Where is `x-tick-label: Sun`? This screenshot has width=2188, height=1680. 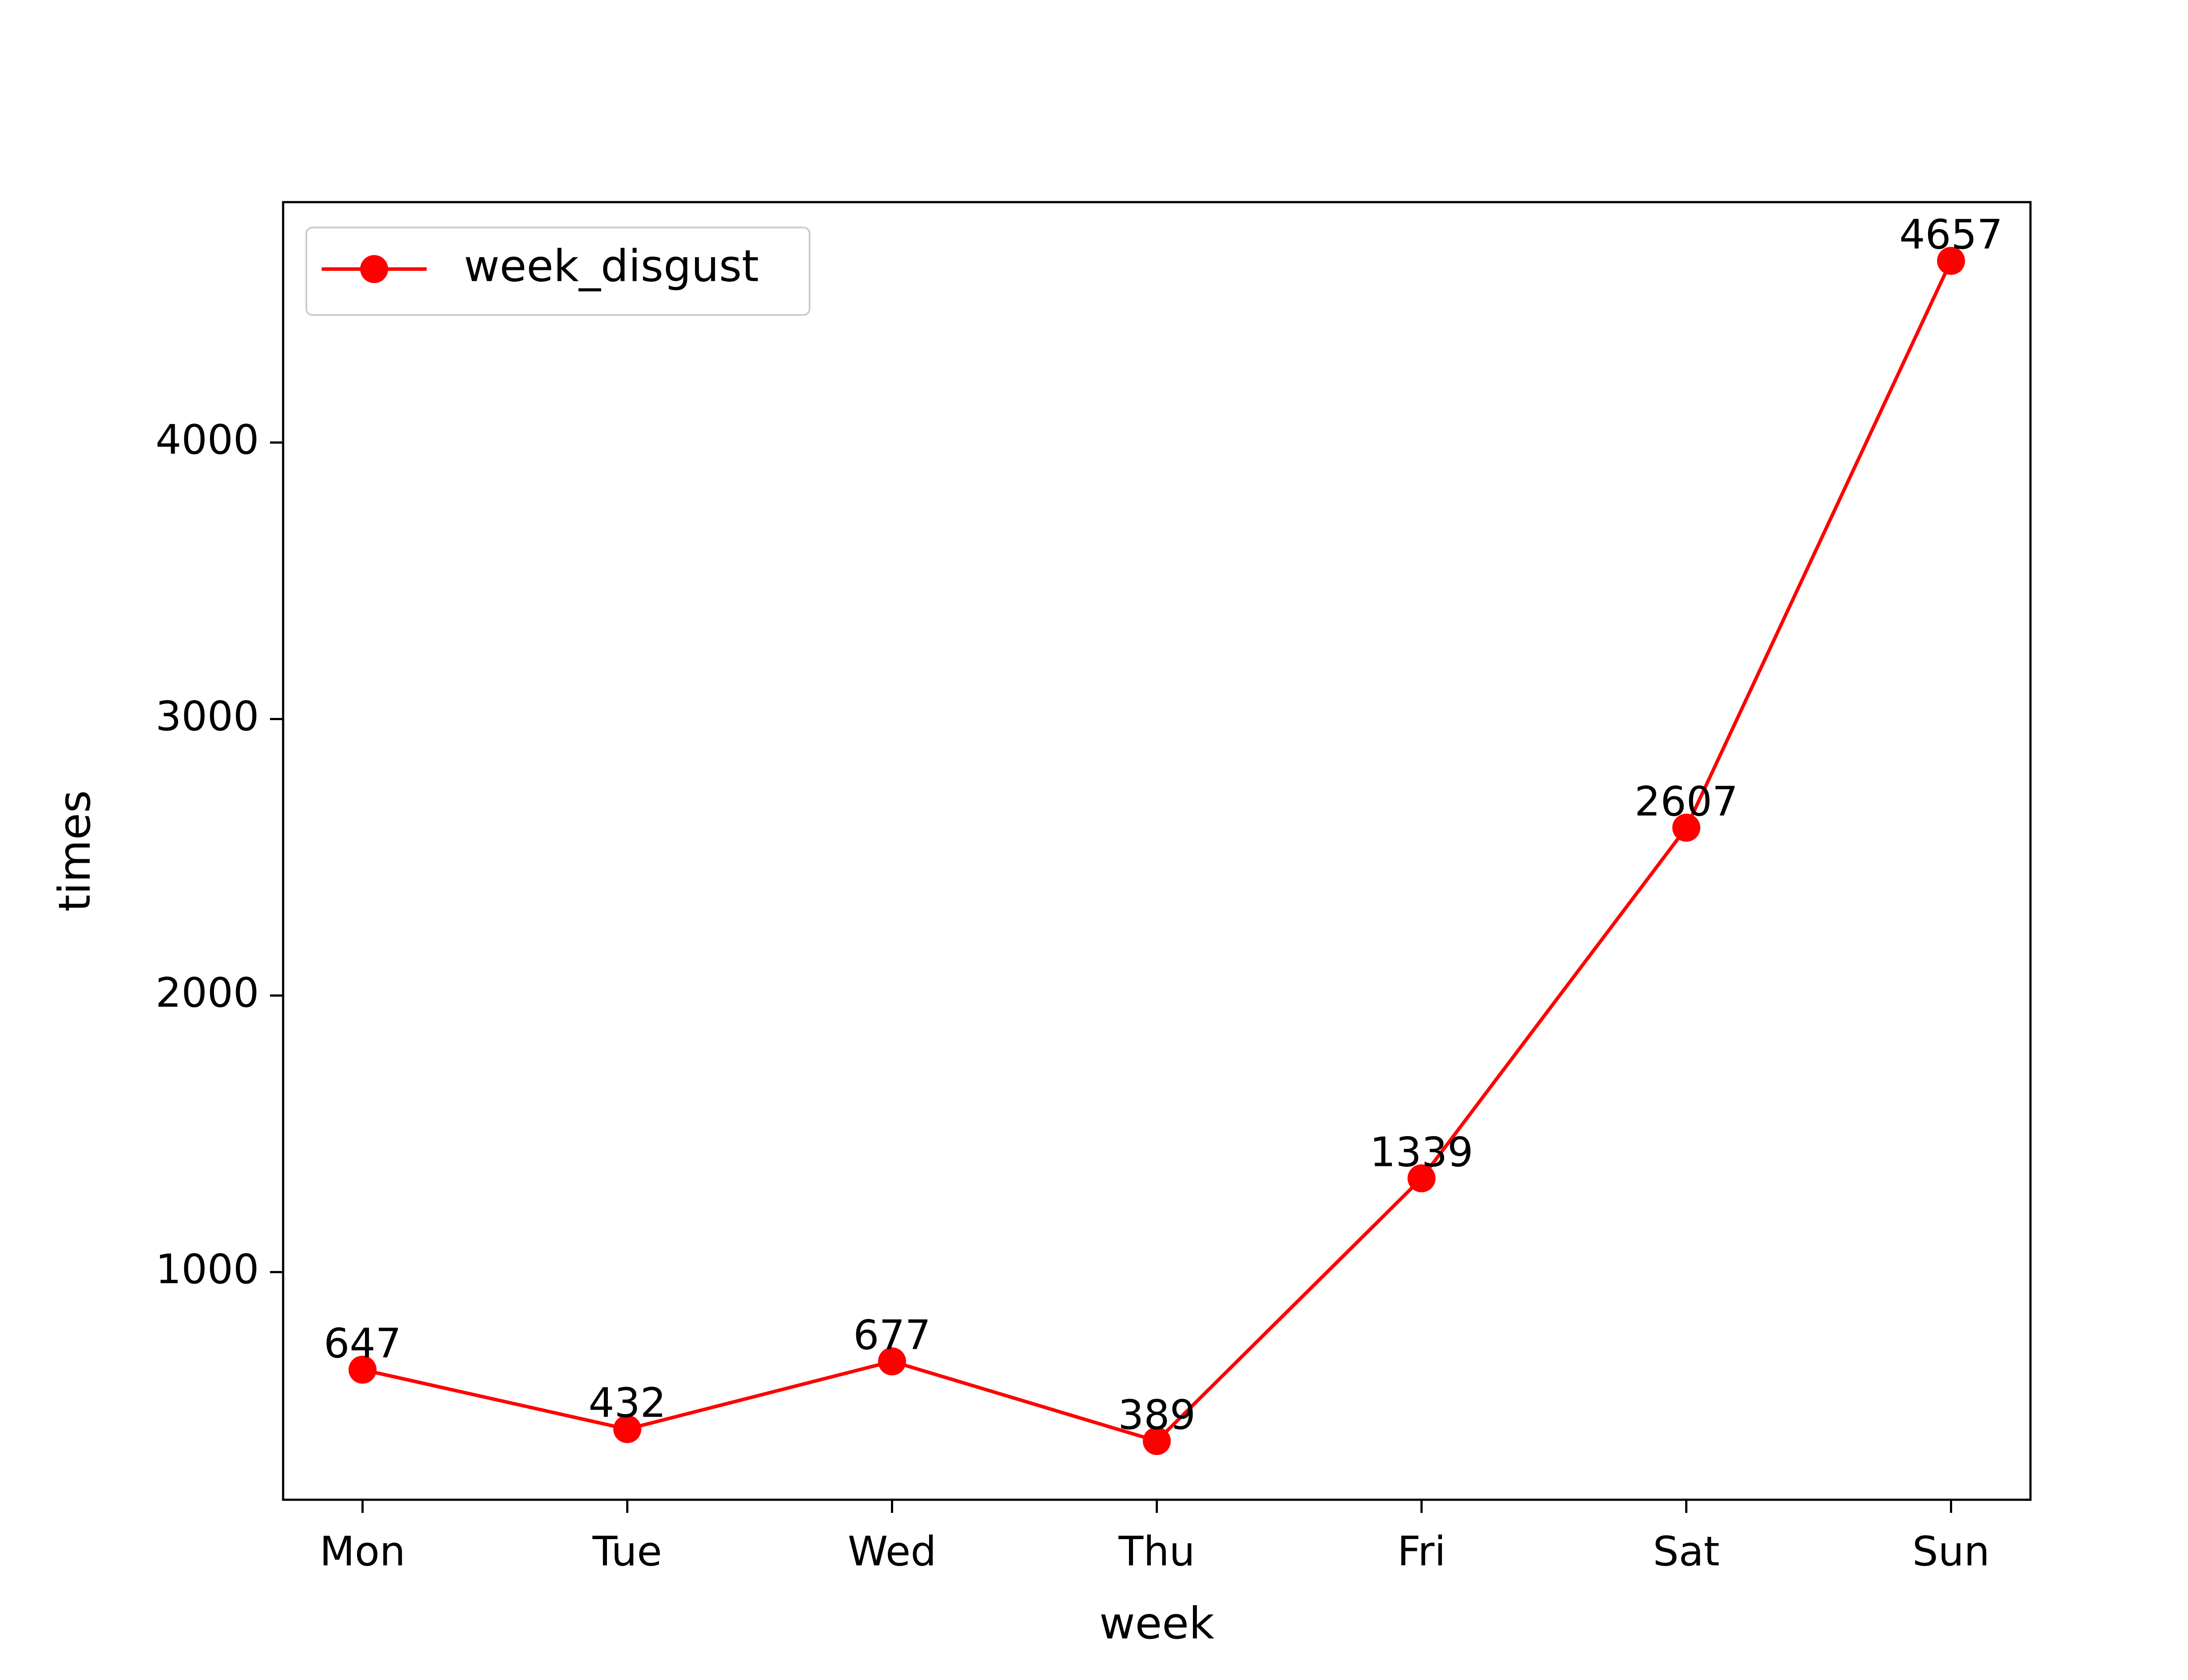 x-tick-label: Sun is located at coordinates (1951, 1551).